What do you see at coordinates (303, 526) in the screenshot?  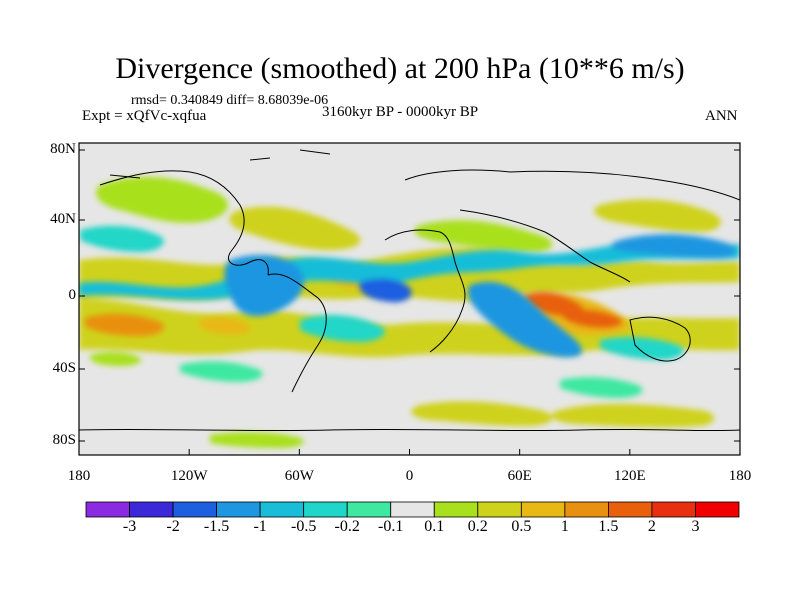 I see `colorbar-label: -0.5` at bounding box center [303, 526].